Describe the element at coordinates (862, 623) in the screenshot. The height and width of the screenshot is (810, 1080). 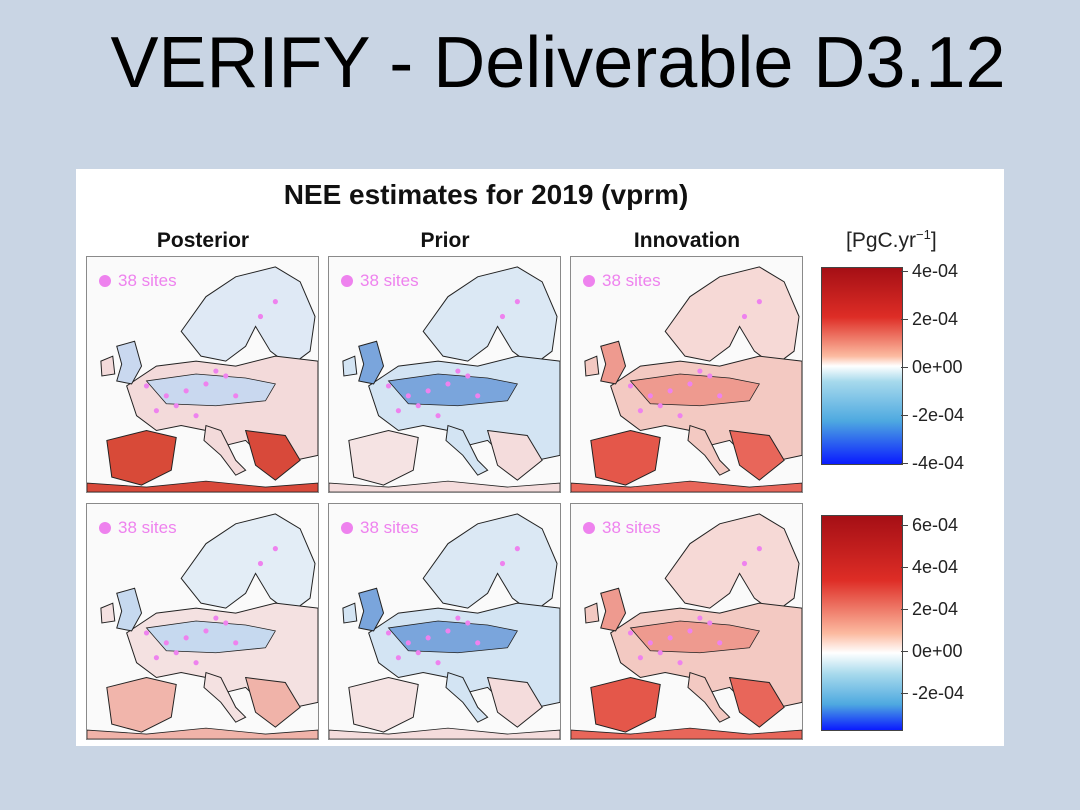
I see `colorbar-bottom` at that location.